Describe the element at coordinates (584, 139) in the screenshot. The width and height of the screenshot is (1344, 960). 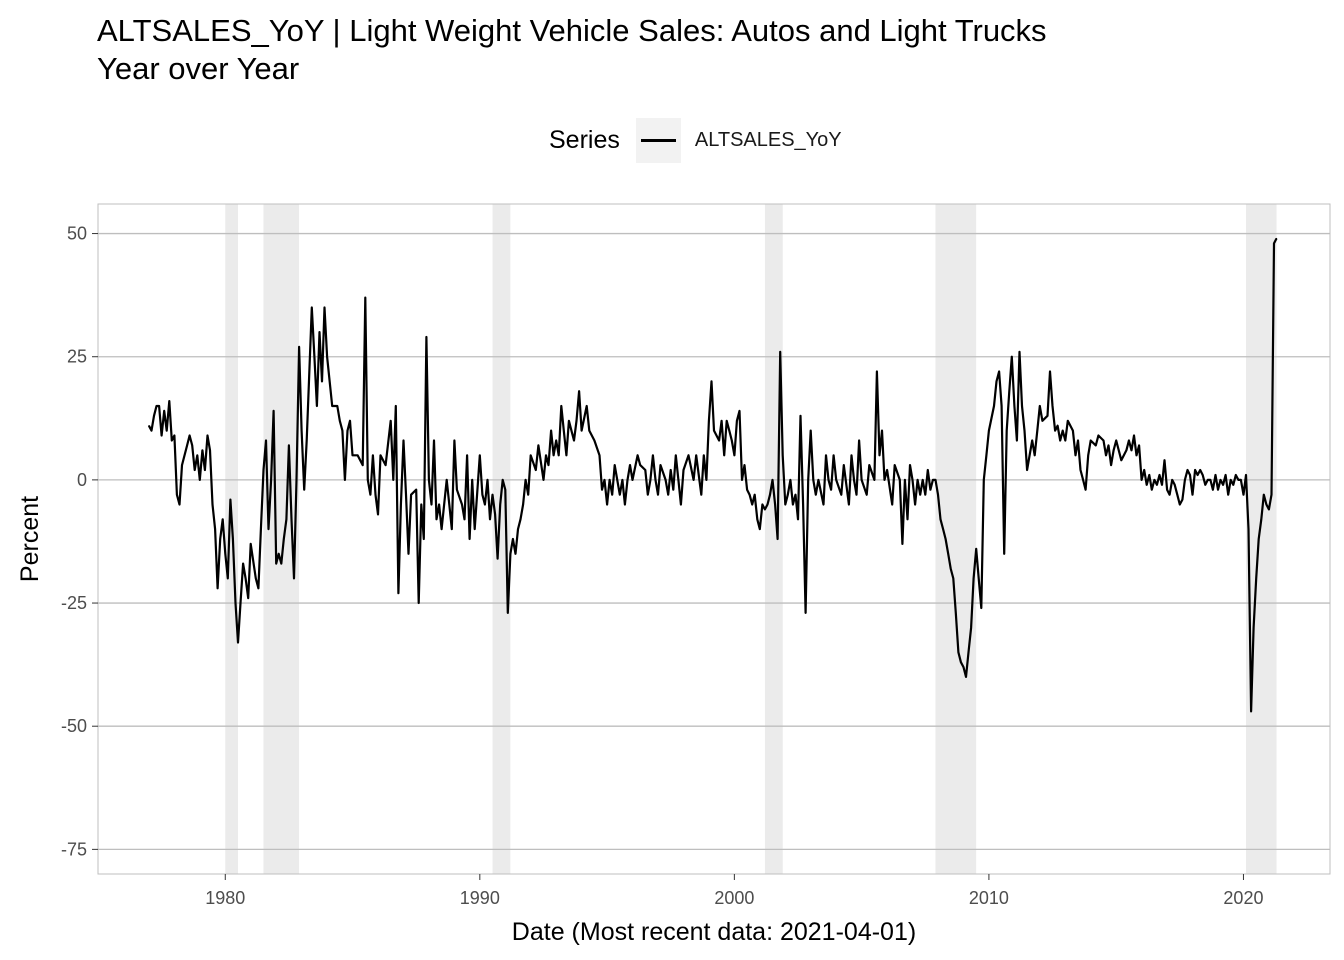
I see `legend-title: Series` at that location.